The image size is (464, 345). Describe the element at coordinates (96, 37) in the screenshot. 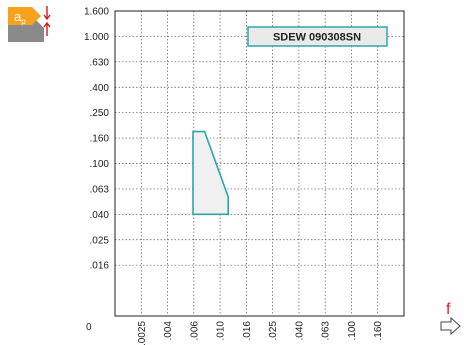

I see `y-tick-label: 1.000` at that location.